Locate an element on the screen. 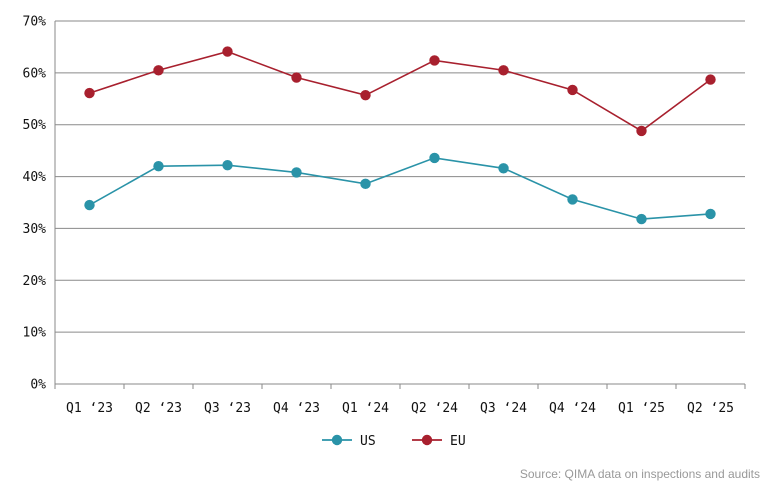 The height and width of the screenshot is (492, 777). x-tick-label: Q3 ‘23 is located at coordinates (227, 408).